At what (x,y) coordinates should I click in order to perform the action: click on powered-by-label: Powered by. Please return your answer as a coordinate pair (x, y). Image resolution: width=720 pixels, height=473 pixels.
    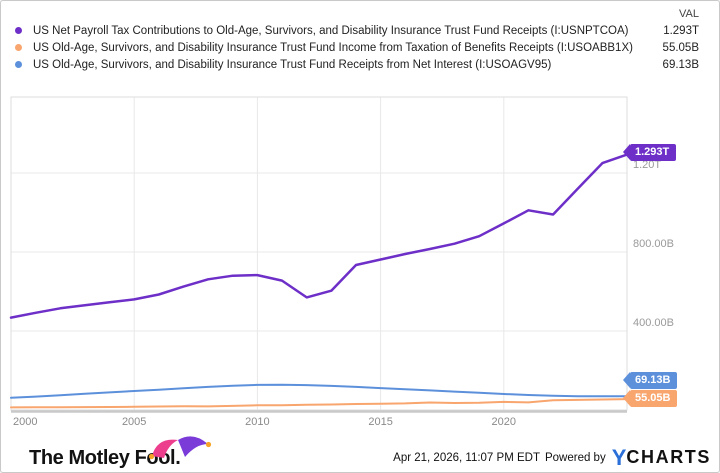
    Looking at the image, I should click on (575, 457).